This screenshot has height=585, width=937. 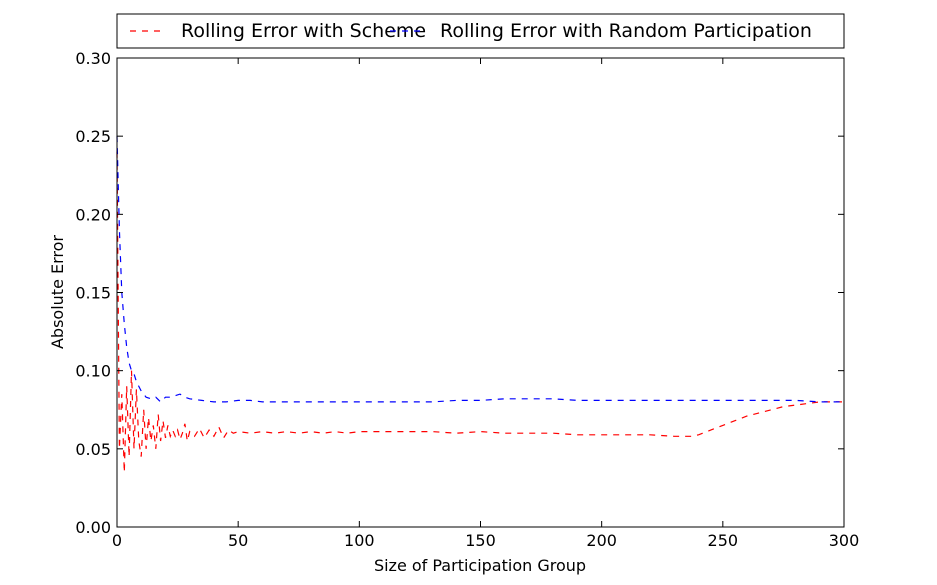 I want to click on x-tick-label: 100, so click(x=359, y=540).